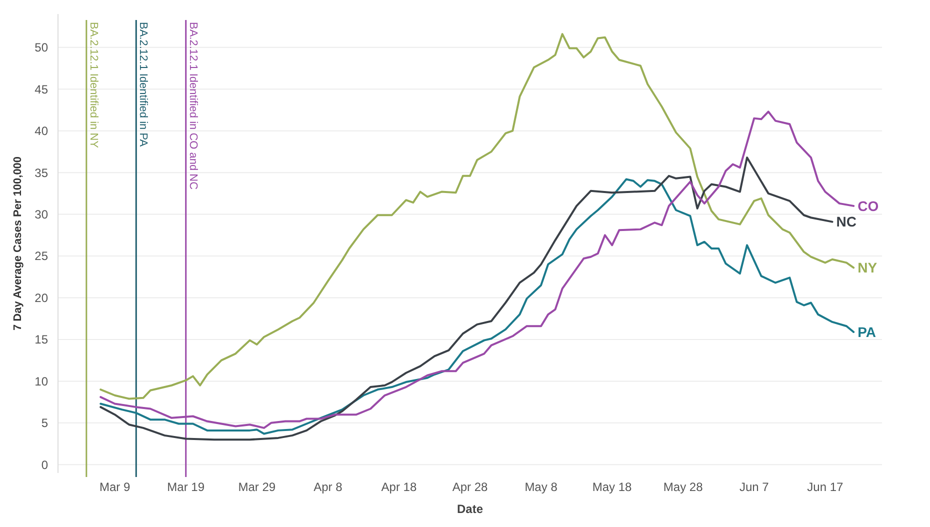  What do you see at coordinates (612, 487) in the screenshot?
I see `x-tick-label: May 18` at bounding box center [612, 487].